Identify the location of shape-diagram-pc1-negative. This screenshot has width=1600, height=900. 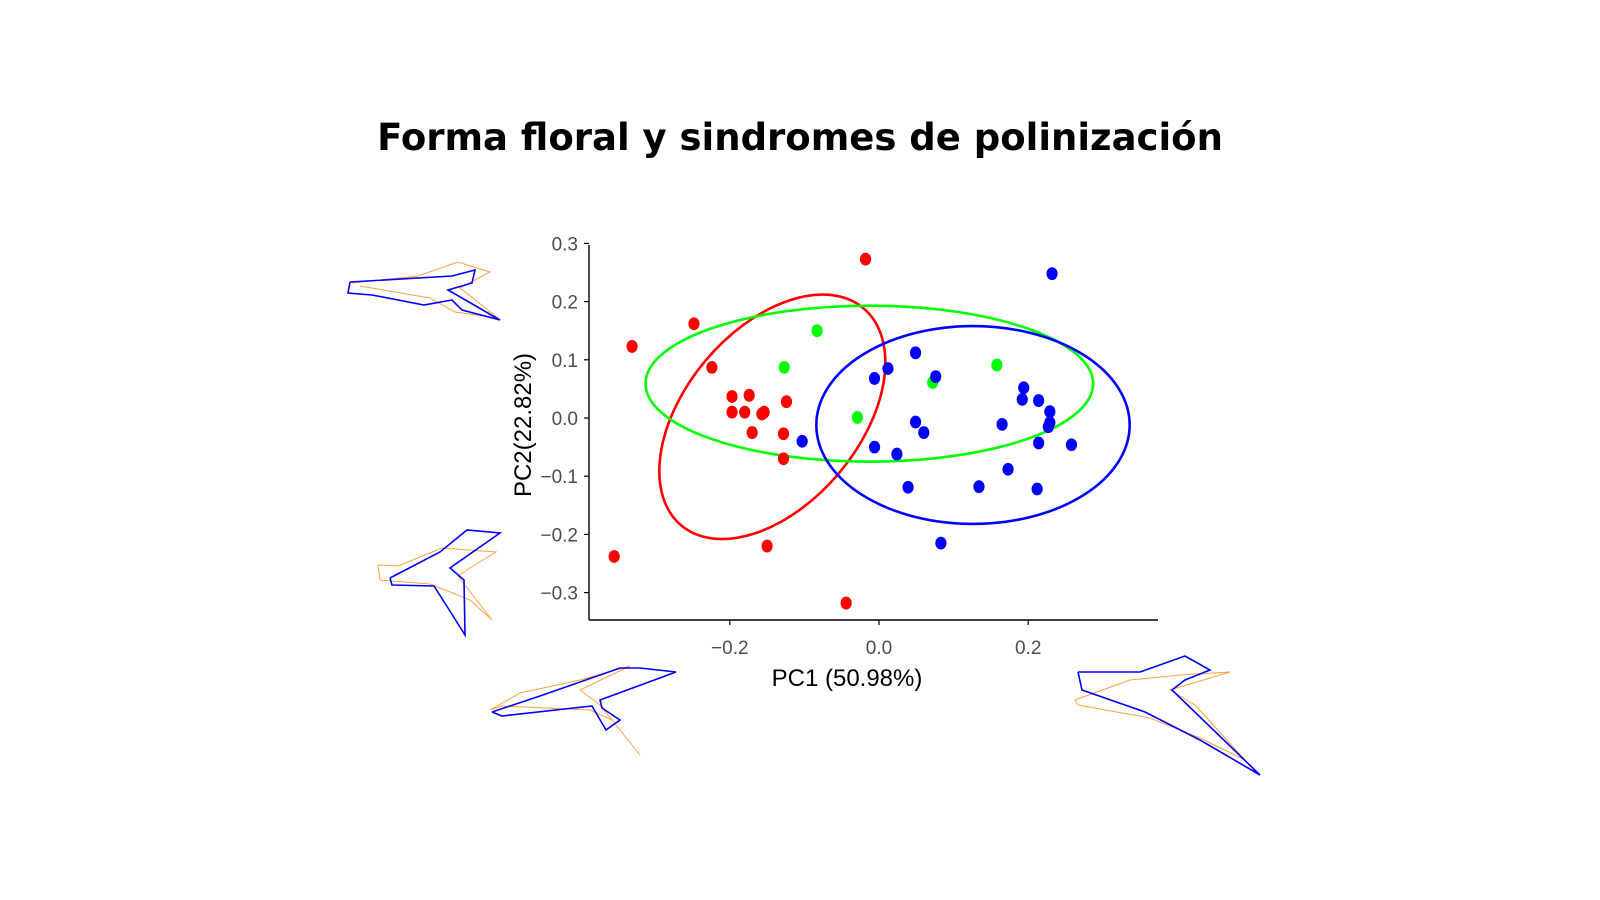
(583, 710).